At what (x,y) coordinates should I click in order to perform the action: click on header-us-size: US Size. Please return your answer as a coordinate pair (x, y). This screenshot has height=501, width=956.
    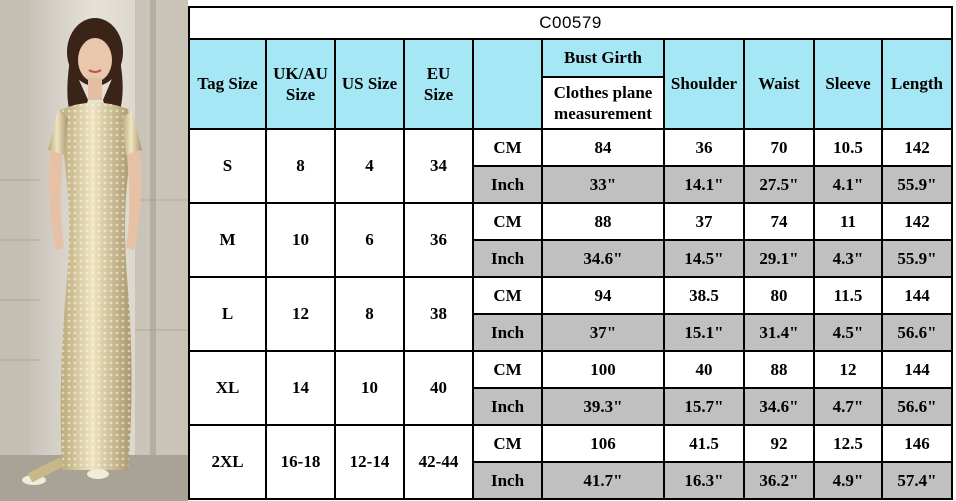
    Looking at the image, I should click on (369, 84).